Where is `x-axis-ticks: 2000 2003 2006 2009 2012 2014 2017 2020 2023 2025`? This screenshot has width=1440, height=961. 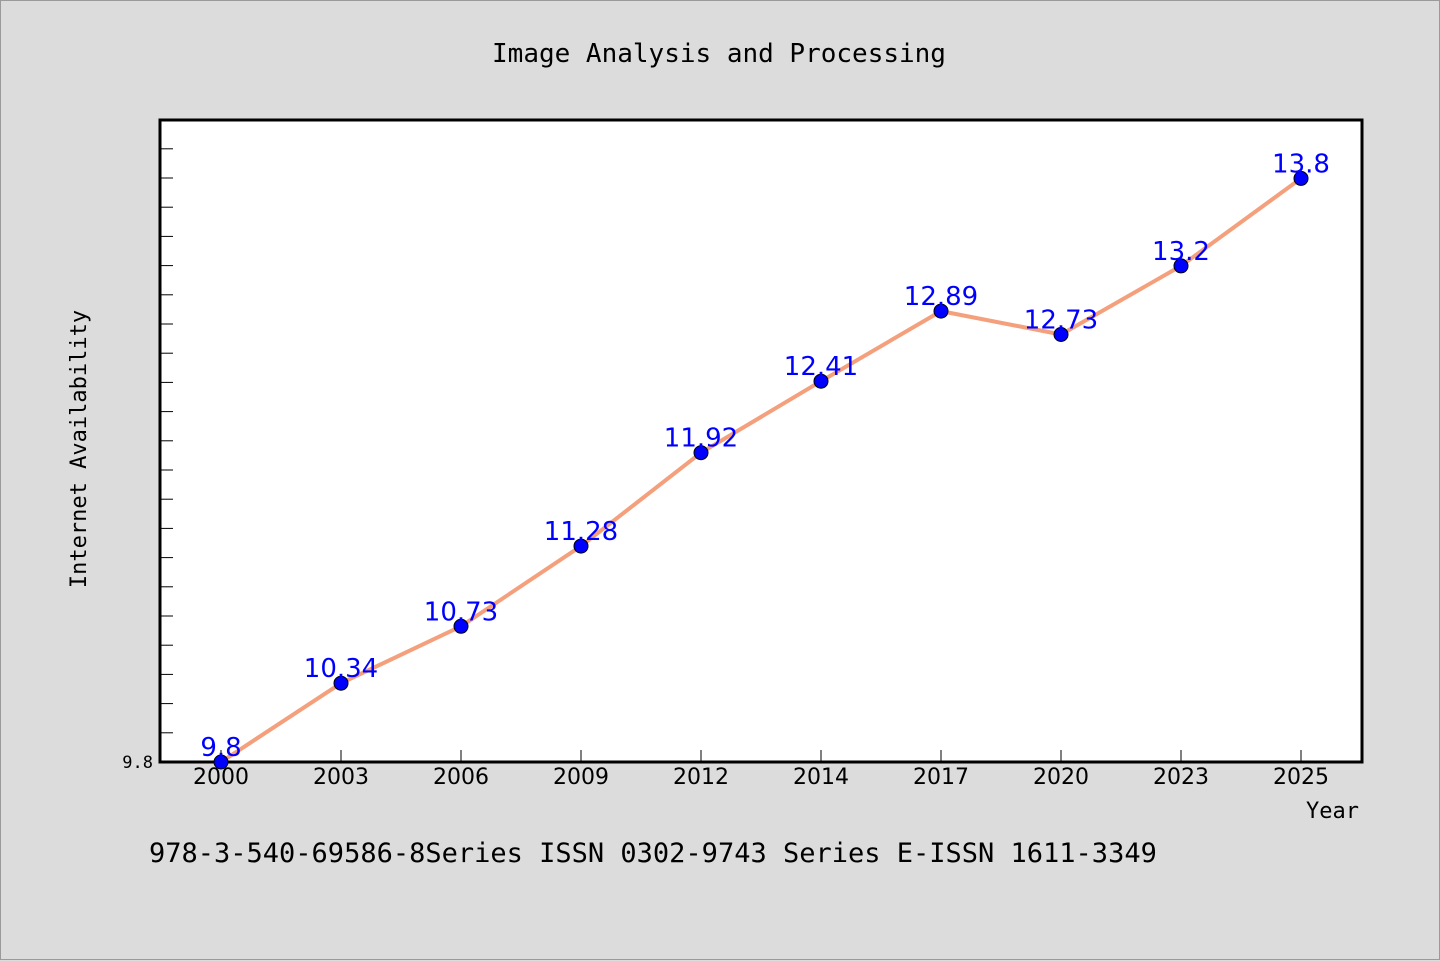
x-axis-ticks: 2000 2003 2006 2009 2012 2014 2017 2020 2023 2025 is located at coordinates (761, 770).